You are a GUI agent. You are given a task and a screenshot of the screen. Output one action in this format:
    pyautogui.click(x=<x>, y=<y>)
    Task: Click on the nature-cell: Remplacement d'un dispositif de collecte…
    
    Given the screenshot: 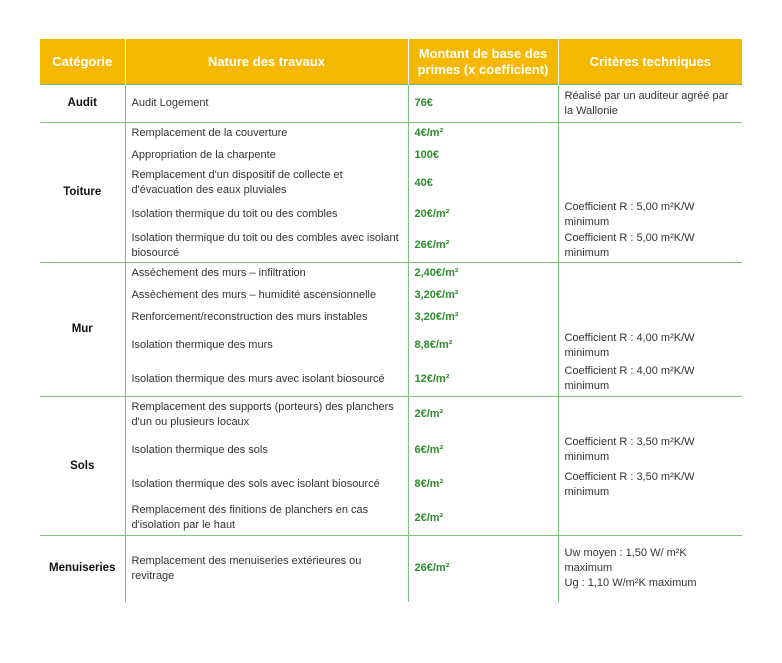 What is the action you would take?
    pyautogui.click(x=266, y=183)
    